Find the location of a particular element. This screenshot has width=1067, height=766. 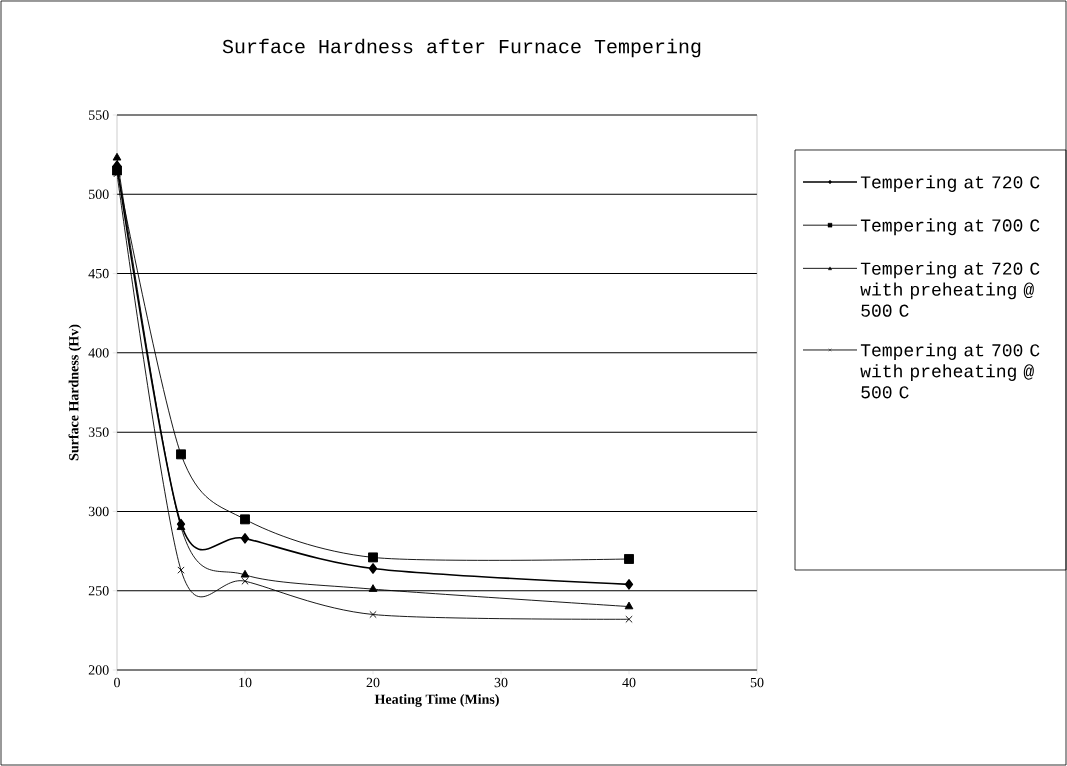

y-axis-title: Surface Hardness (Hv) is located at coordinates (75, 392).